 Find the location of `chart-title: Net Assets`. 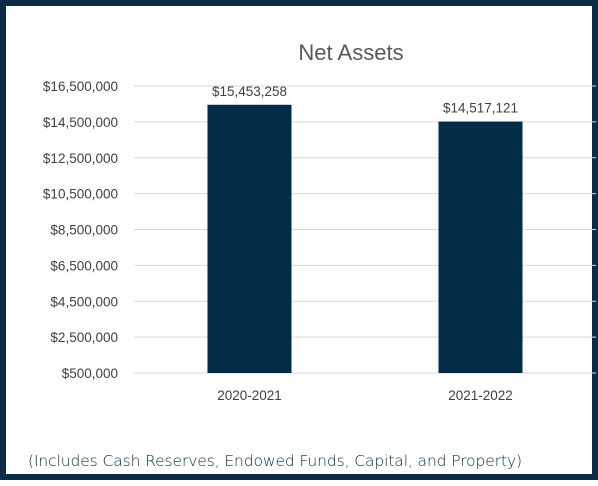

chart-title: Net Assets is located at coordinates (350, 52).